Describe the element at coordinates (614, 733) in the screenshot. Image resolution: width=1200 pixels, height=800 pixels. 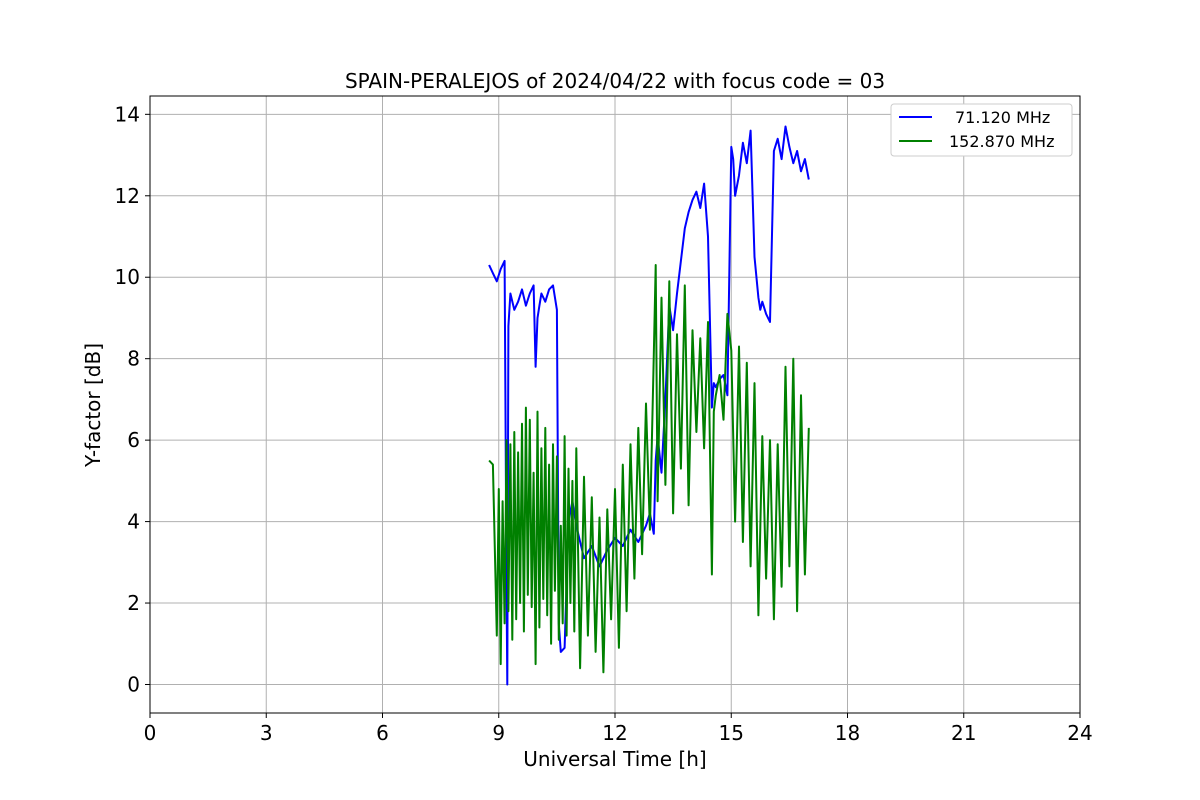
I see `x-tick-label: 12` at that location.